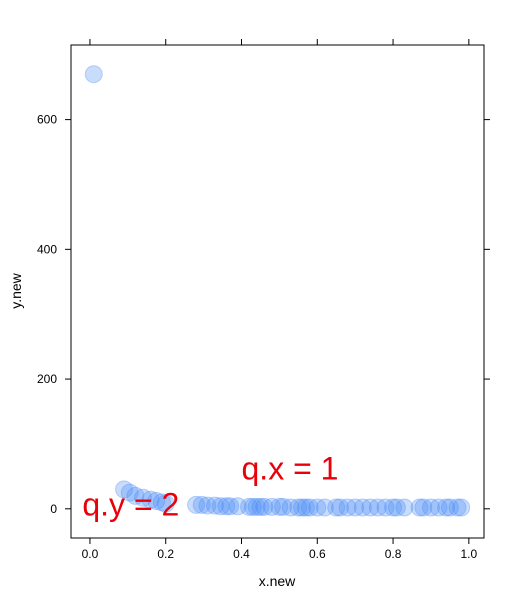 The width and height of the screenshot is (524, 602). I want to click on annotation-label: q.x = 1, so click(290, 469).